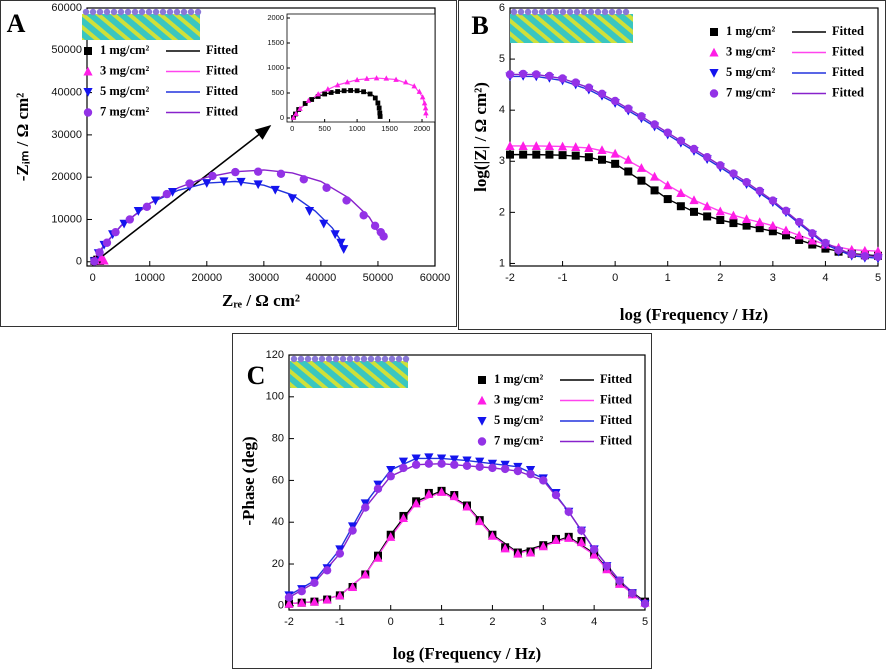  What do you see at coordinates (324, 128) in the screenshot?
I see `x-tick-label: 500` at bounding box center [324, 128].